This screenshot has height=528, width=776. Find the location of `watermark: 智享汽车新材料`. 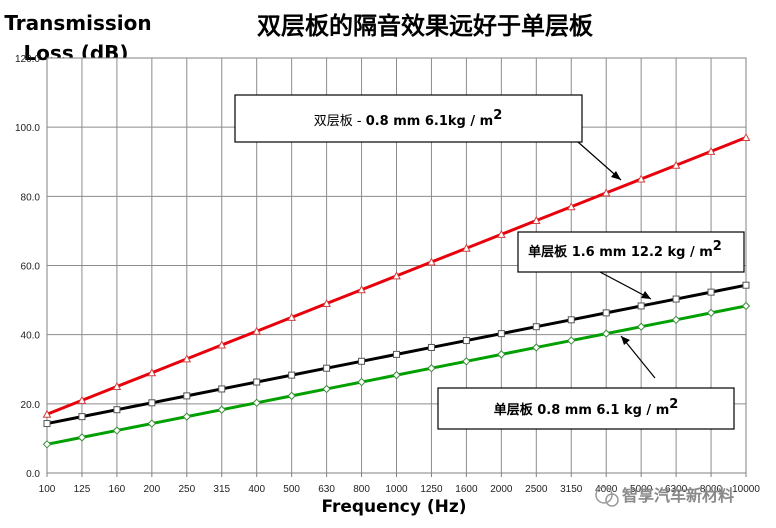

watermark: 智享汽车新材料 is located at coordinates (664, 496).